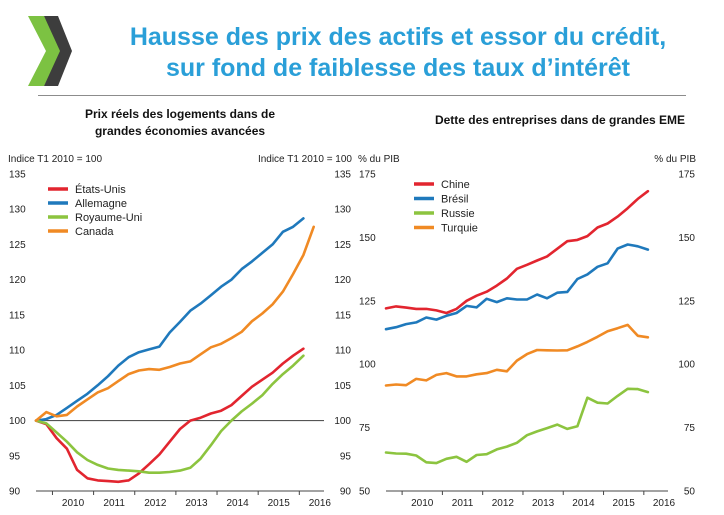  What do you see at coordinates (342, 245) in the screenshot?
I see `housing-y-tick-right: 125` at bounding box center [342, 245].